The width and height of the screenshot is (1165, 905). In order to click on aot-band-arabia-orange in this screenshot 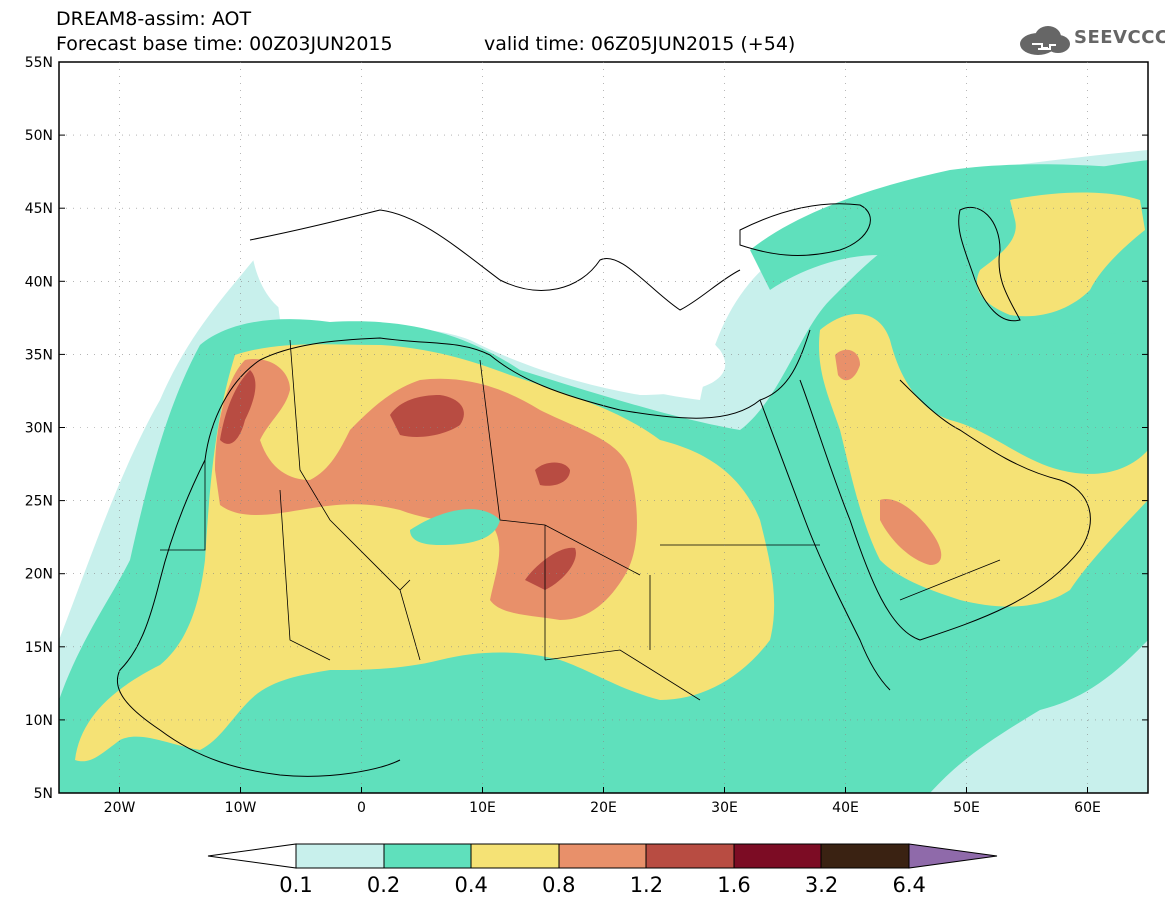, I will do `click(911, 532)`.